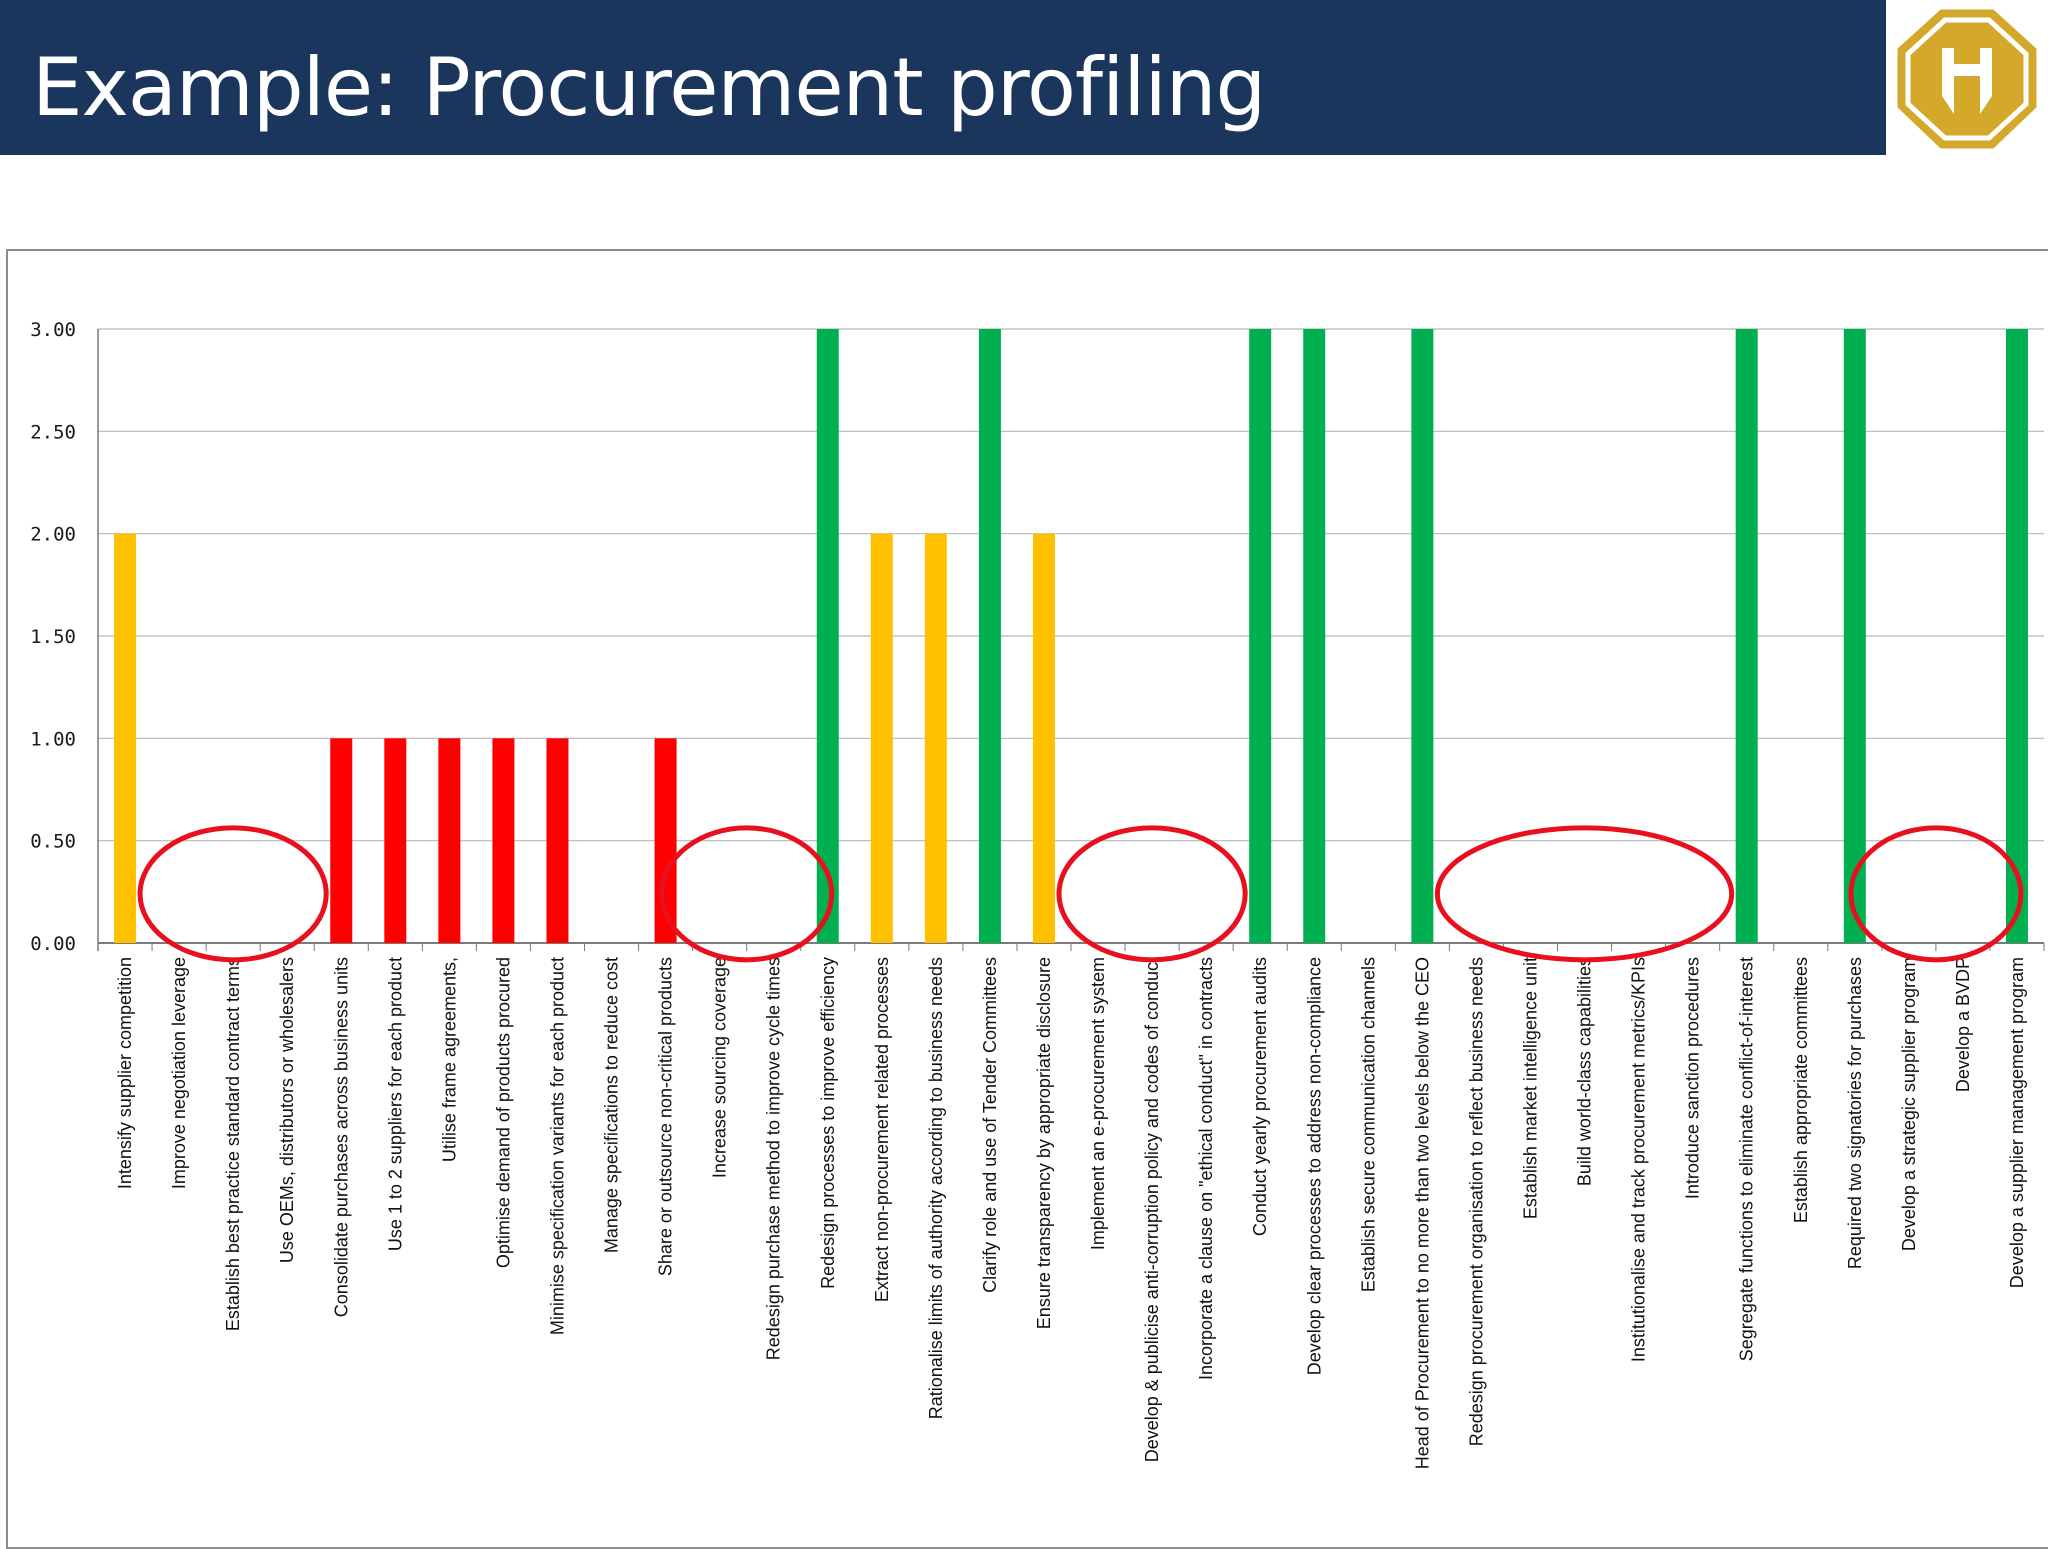  I want to click on y-tick-label: 0.50, so click(53, 842).